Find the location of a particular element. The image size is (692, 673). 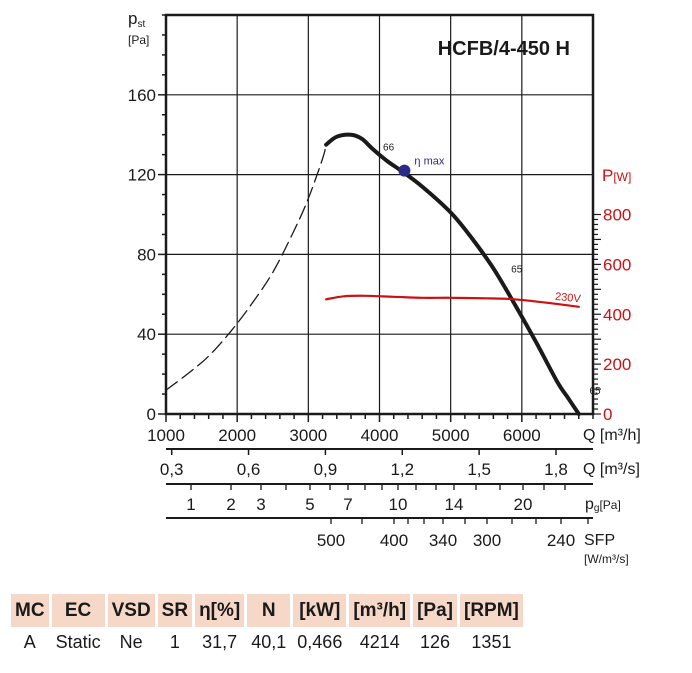

sfp-tick-label: 240 is located at coordinates (561, 540).